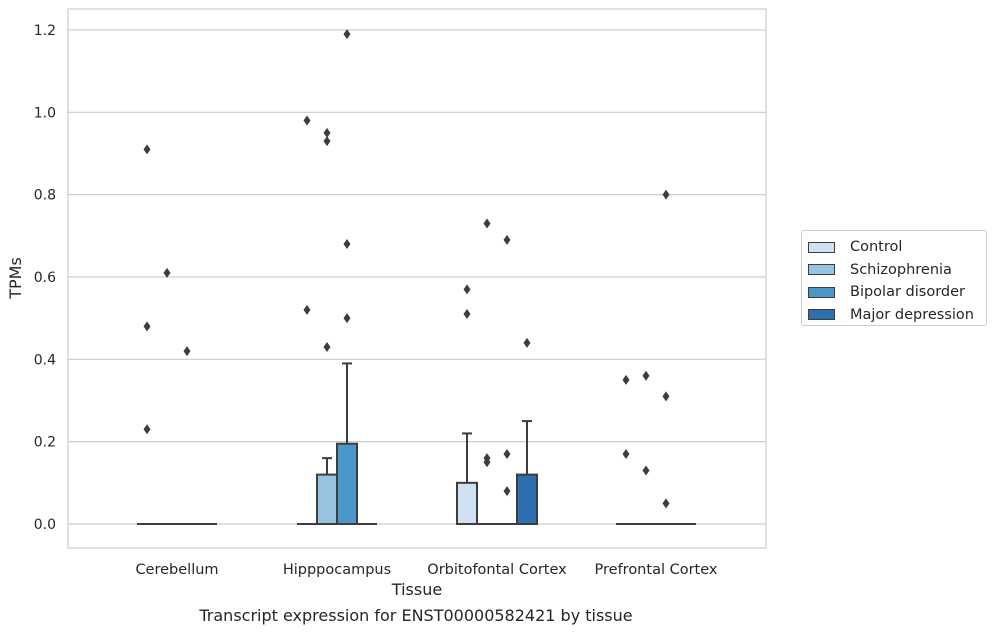  I want to click on boxes, so click(416, 444).